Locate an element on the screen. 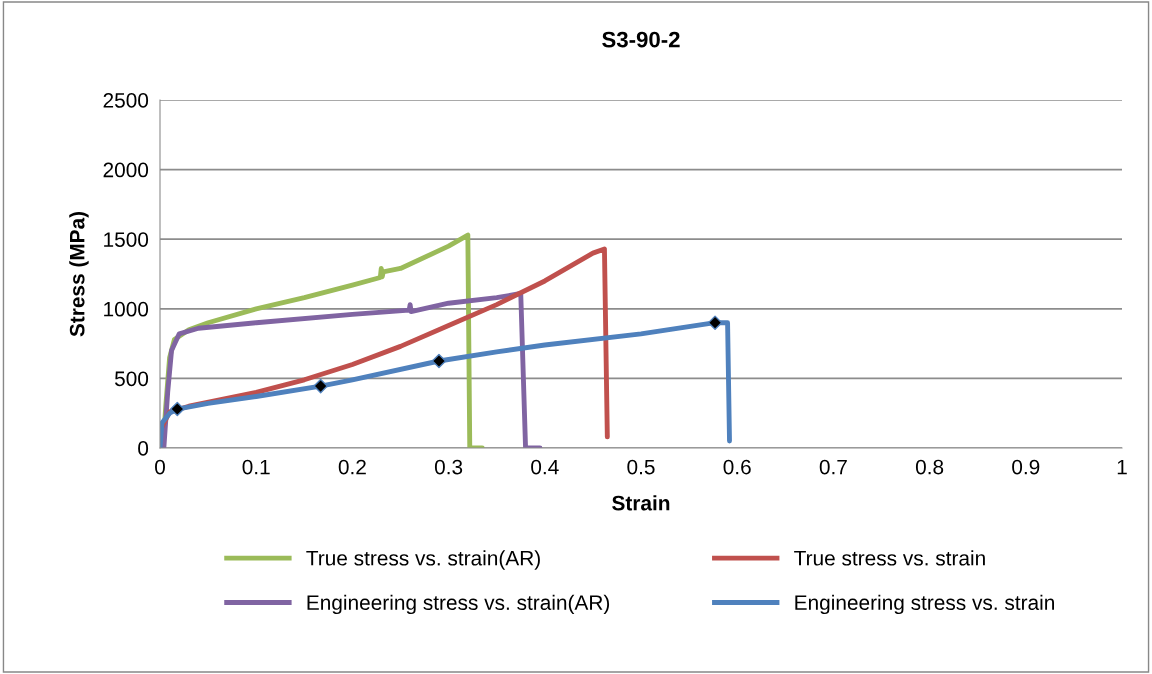 This screenshot has height=674, width=1152. y-axis-title: Stress (MPa) is located at coordinates (79, 274).